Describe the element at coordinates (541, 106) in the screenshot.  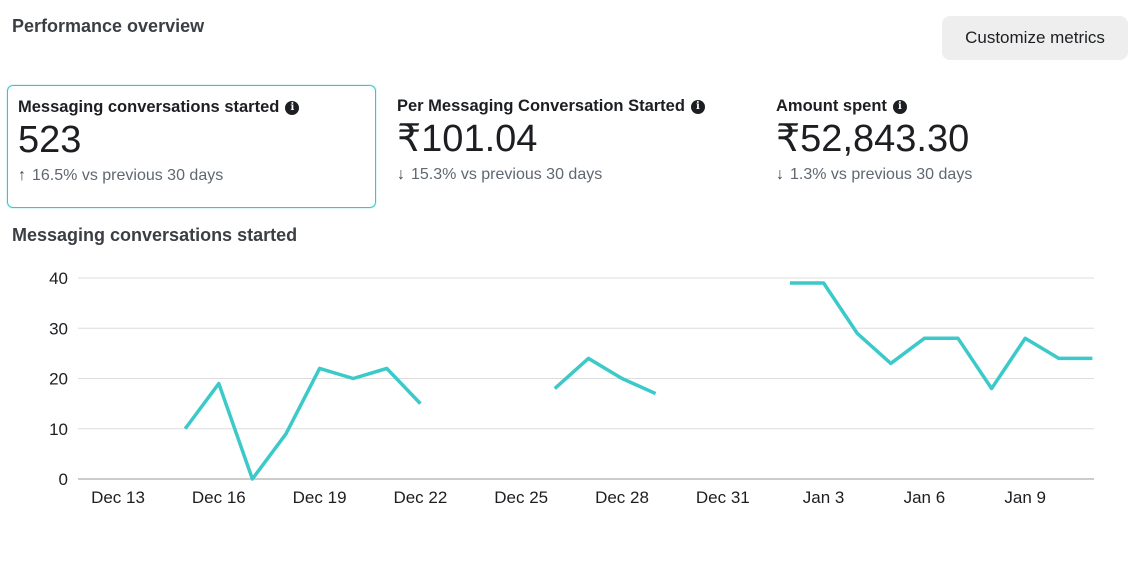
I see `metric-label: Per Messaging Conversation Started` at that location.